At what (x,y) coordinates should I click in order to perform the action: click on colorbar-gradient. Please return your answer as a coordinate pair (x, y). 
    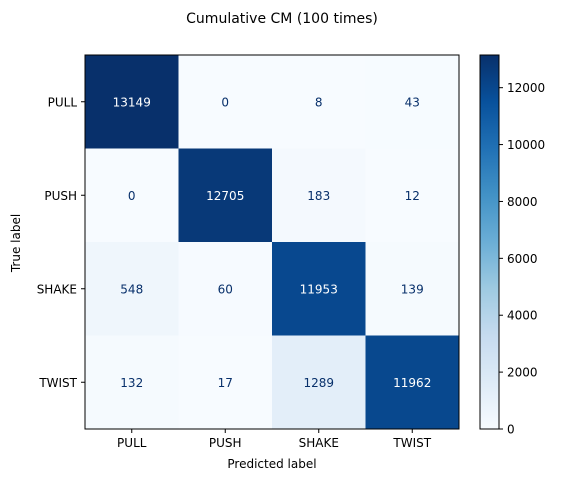
    Looking at the image, I should click on (489, 242).